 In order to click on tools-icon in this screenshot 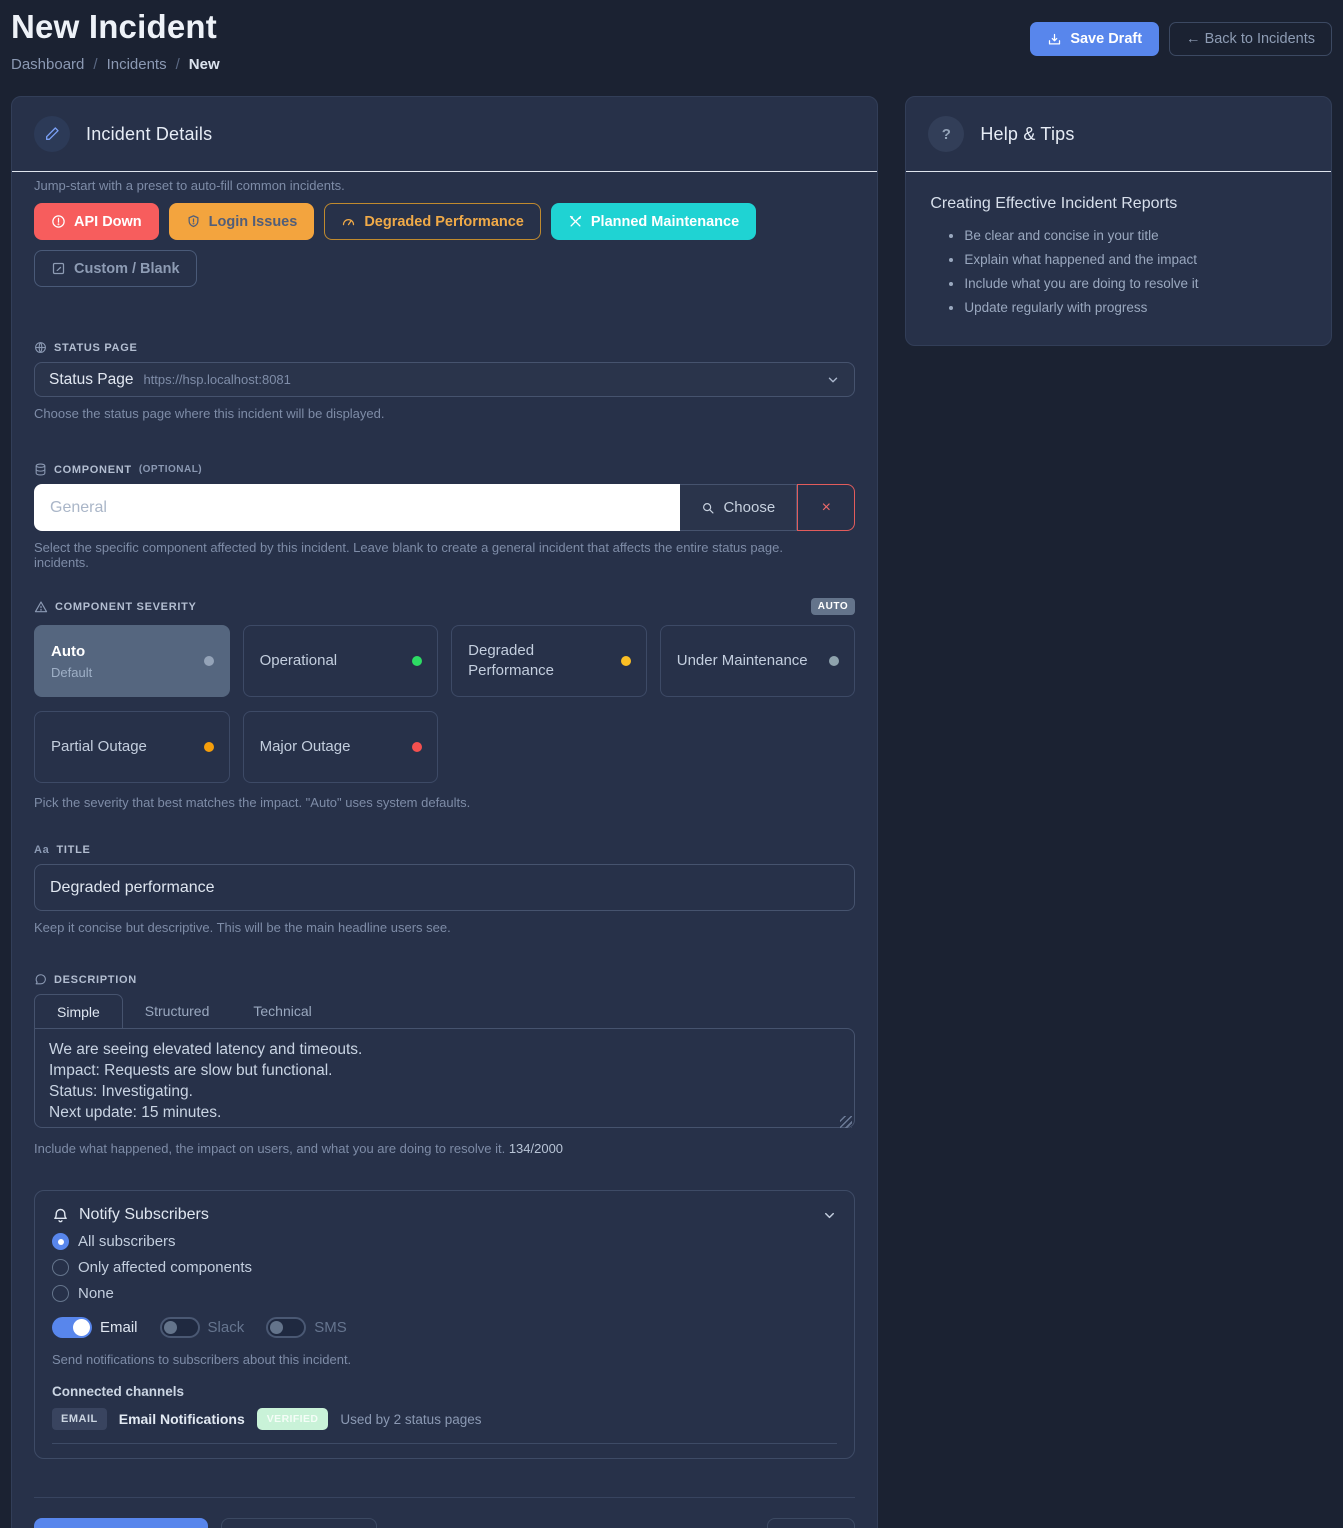, I will do `click(575, 221)`.